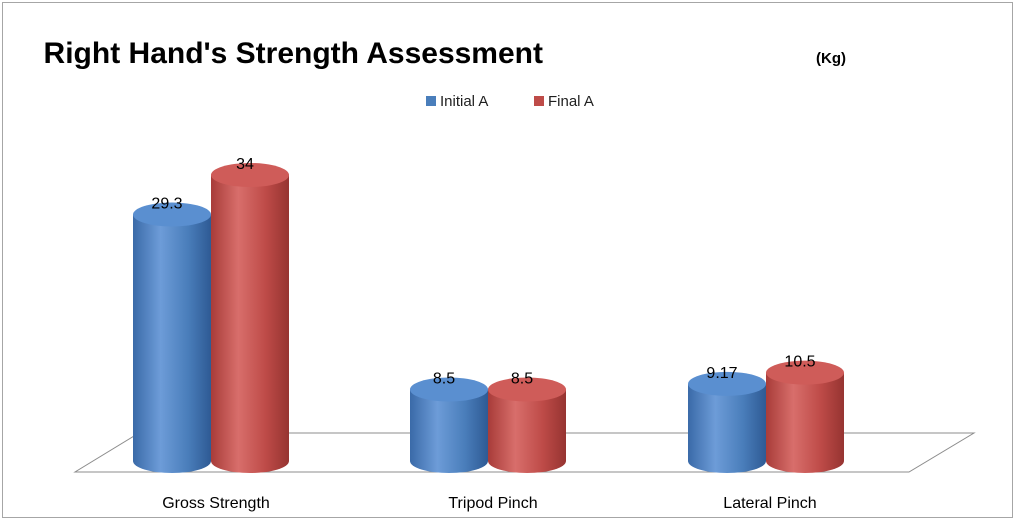 The height and width of the screenshot is (522, 1017). Describe the element at coordinates (245, 164) in the screenshot. I see `data-label-final-gross-strength: 34` at that location.